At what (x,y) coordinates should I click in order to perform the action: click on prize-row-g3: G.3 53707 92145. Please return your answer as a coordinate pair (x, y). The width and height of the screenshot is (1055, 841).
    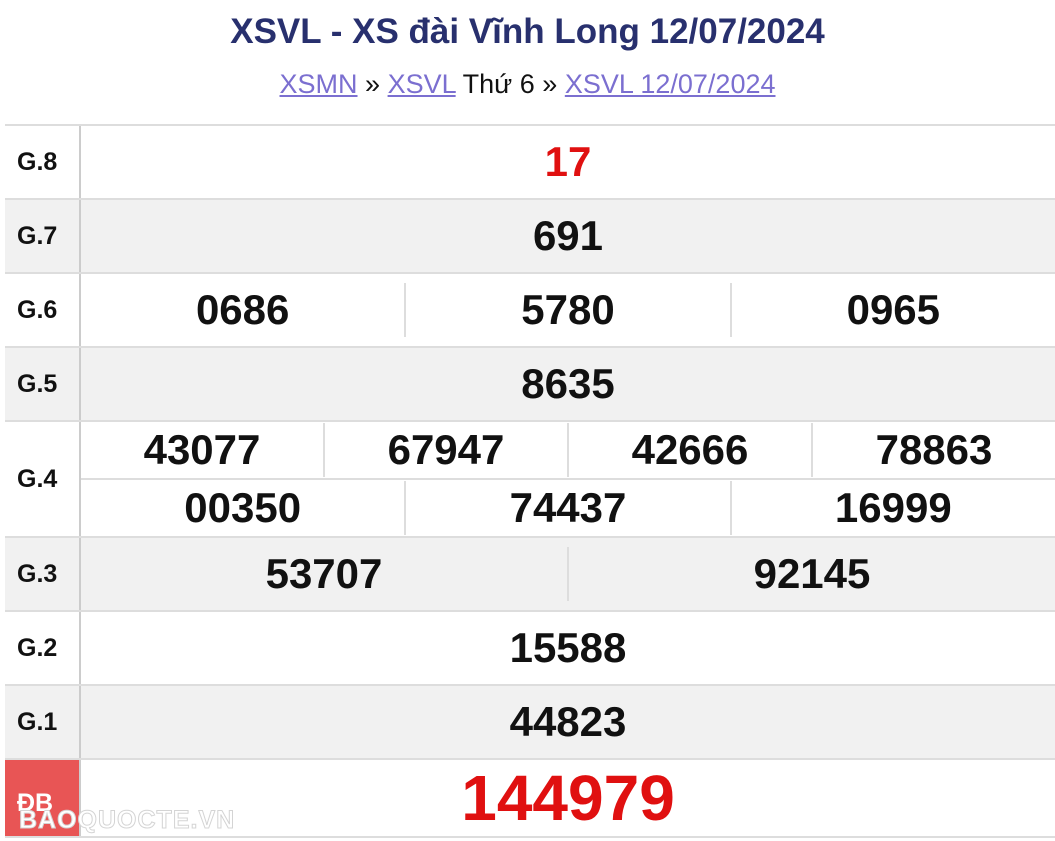
    Looking at the image, I should click on (530, 575).